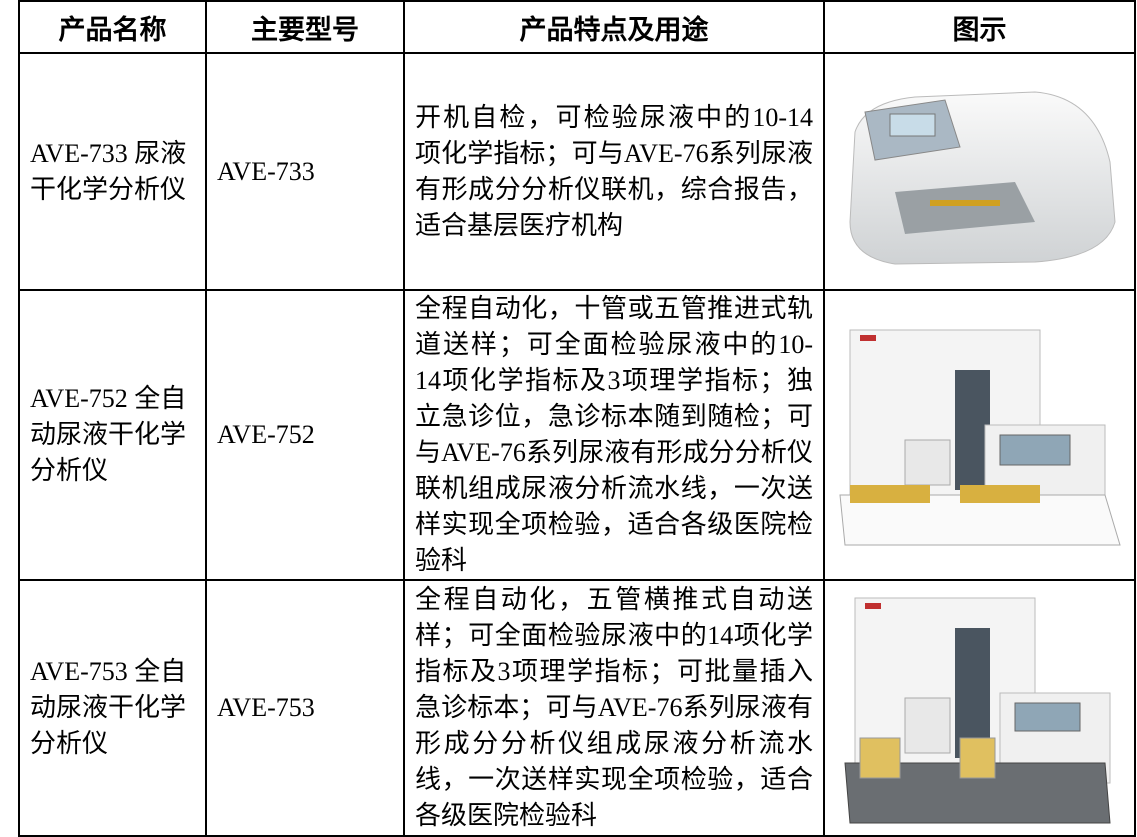 Image resolution: width=1137 pixels, height=837 pixels. Describe the element at coordinates (112, 708) in the screenshot. I see `product-name: AVE-753 全自动尿液干化学分析仪` at that location.